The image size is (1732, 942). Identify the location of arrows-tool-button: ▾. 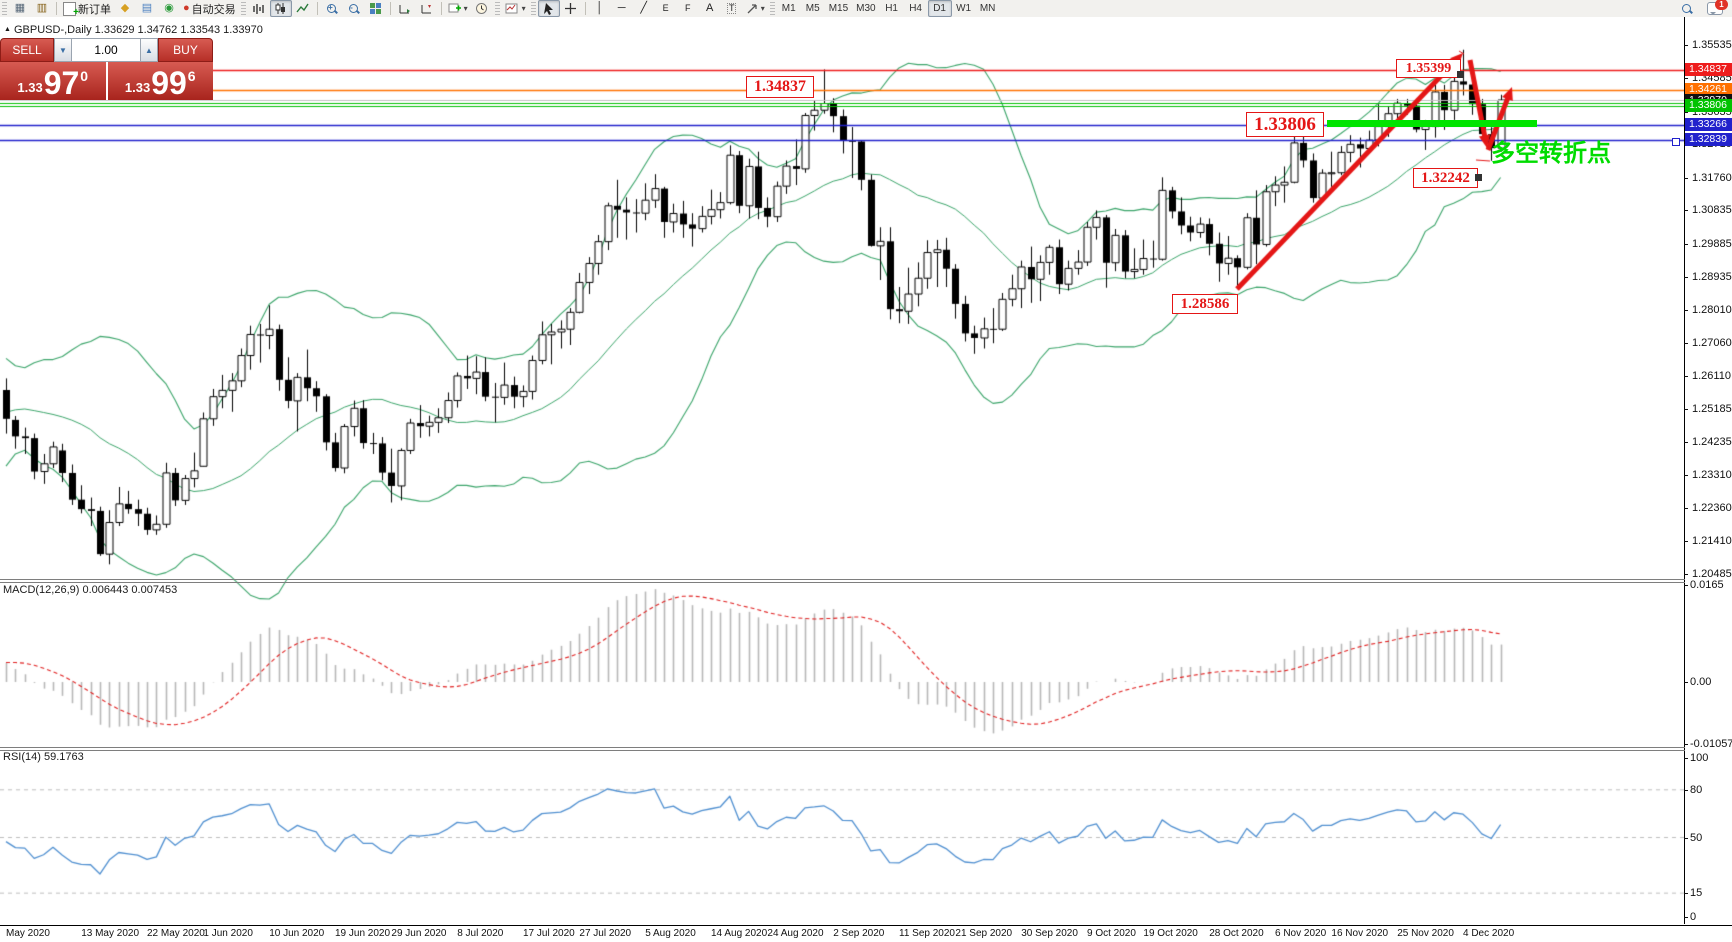
(755, 8).